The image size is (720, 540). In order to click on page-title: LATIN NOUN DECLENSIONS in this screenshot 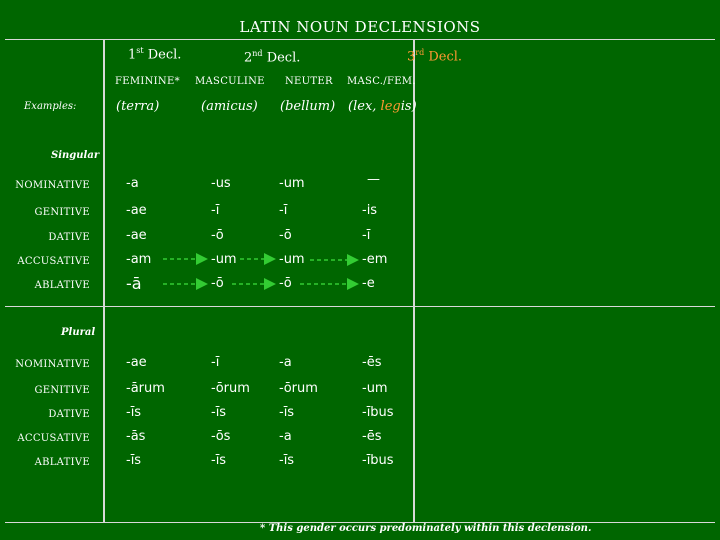, I will do `click(360, 27)`.